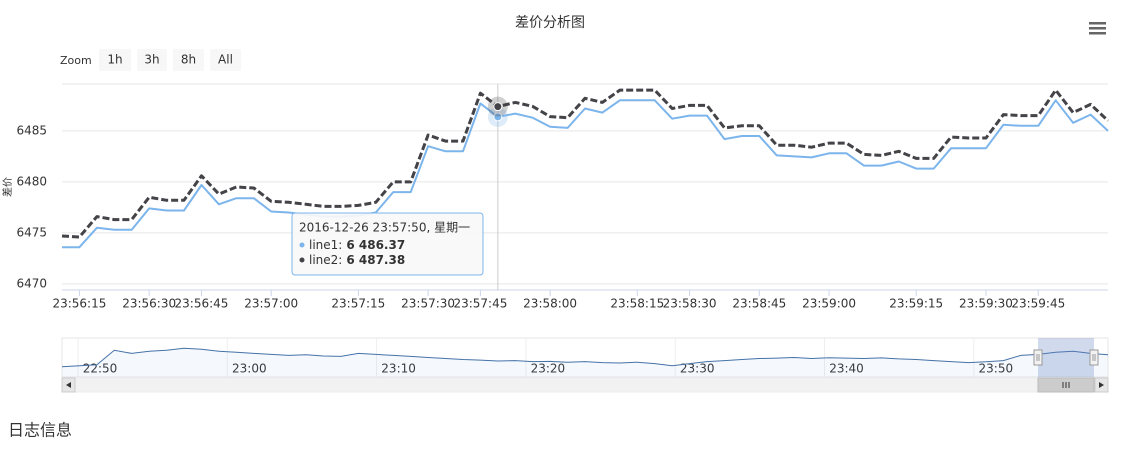 Image resolution: width=1135 pixels, height=468 pixels. What do you see at coordinates (76, 60) in the screenshot?
I see `zoom-label: Zoom` at bounding box center [76, 60].